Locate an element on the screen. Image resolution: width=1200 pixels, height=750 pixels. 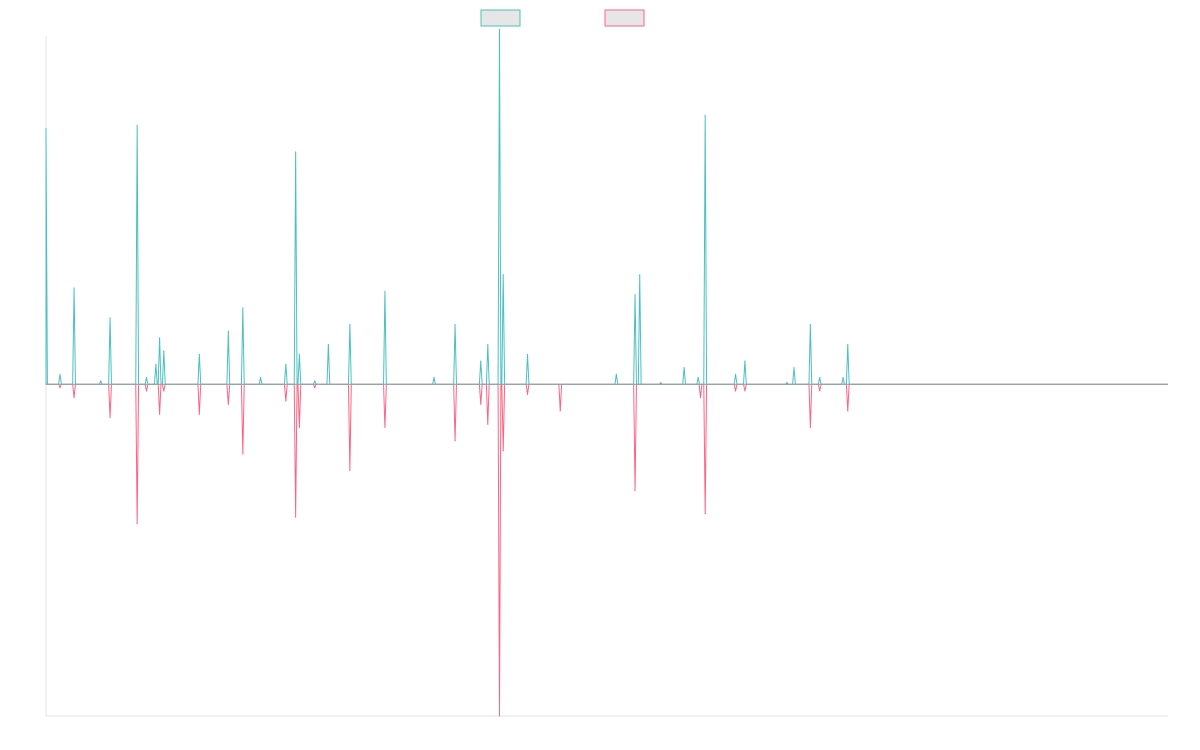
legend-item-series-a is located at coordinates (500, 18).